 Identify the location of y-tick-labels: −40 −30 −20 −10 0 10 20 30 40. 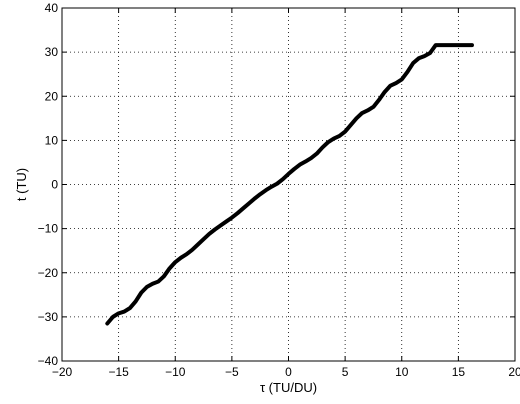
(48, 184).